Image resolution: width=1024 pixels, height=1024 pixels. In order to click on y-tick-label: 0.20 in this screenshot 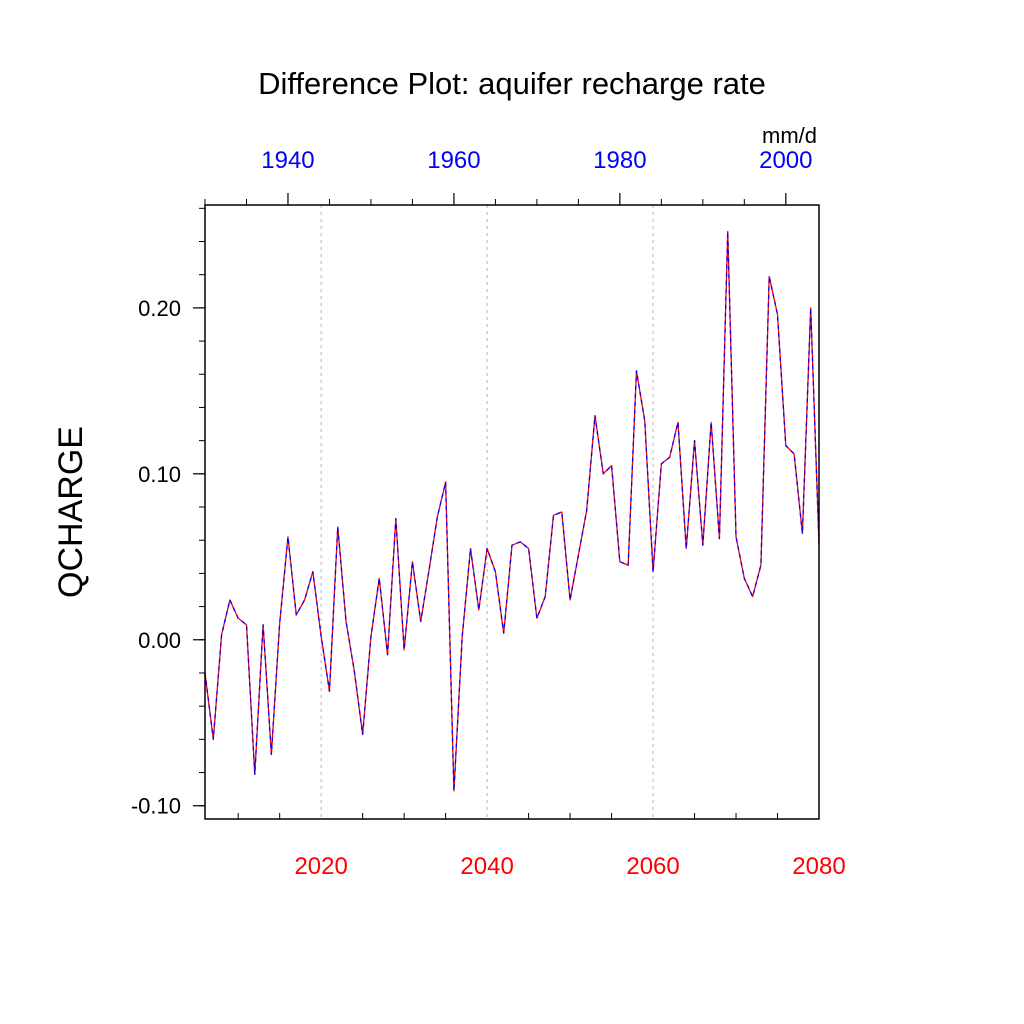, I will do `click(159, 308)`.